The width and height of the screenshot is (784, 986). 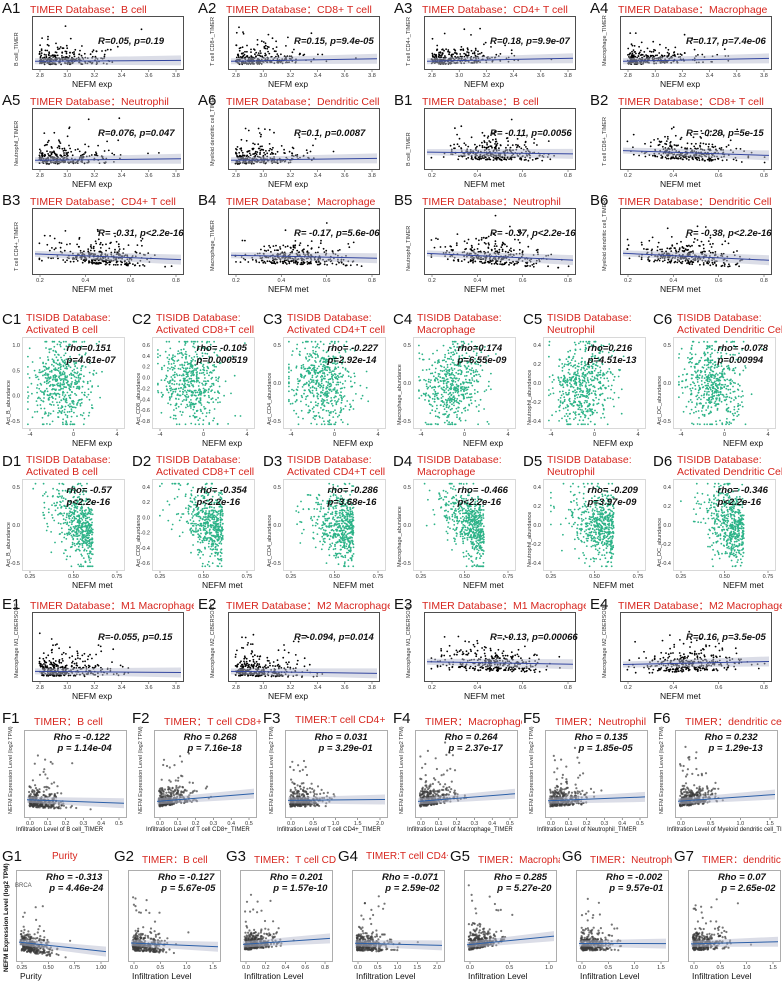 What do you see at coordinates (301, 202) in the screenshot?
I see `panel-title-b4: TIMER Database：Macrophage` at bounding box center [301, 202].